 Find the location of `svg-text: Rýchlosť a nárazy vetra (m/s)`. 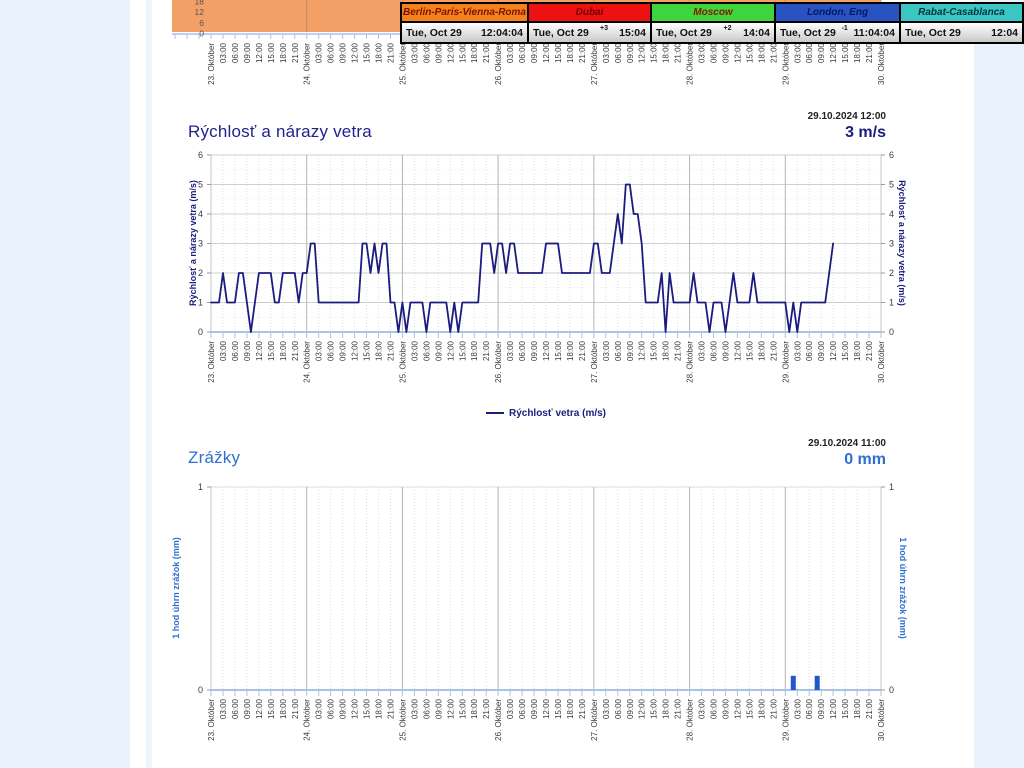

svg-text: Rýchlosť a nárazy vetra (m/s) is located at coordinates (193, 243).